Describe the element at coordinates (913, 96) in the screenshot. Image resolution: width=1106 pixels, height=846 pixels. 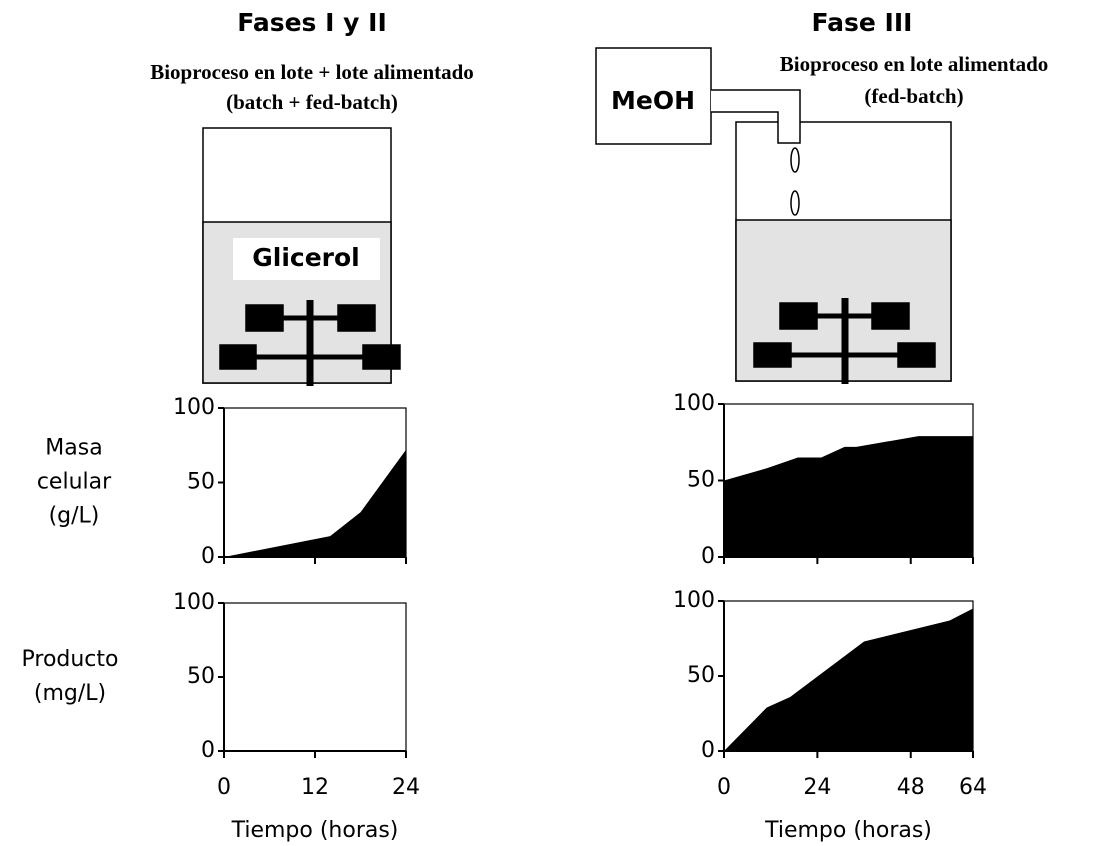
I see `phase-subtitle: (fed-batch)` at that location.